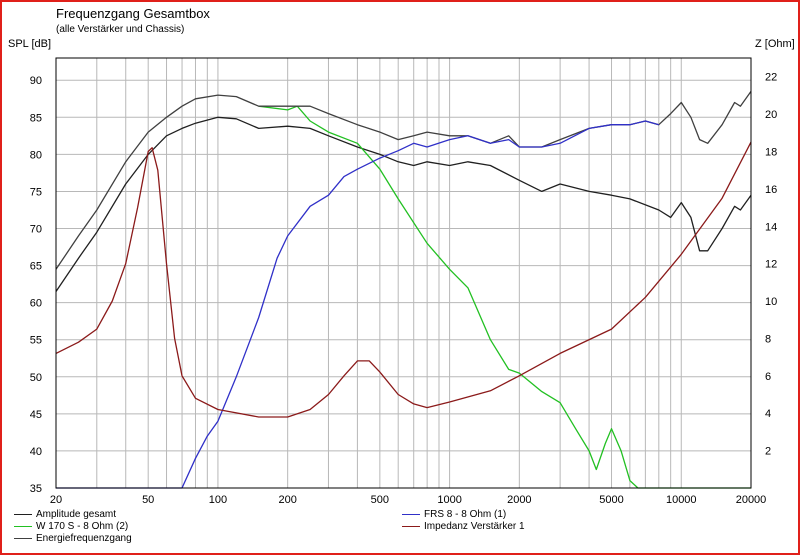 The height and width of the screenshot is (555, 800). What do you see at coordinates (82, 526) in the screenshot?
I see `legend-label: W 170 S - 8 Ohm (2)` at bounding box center [82, 526].